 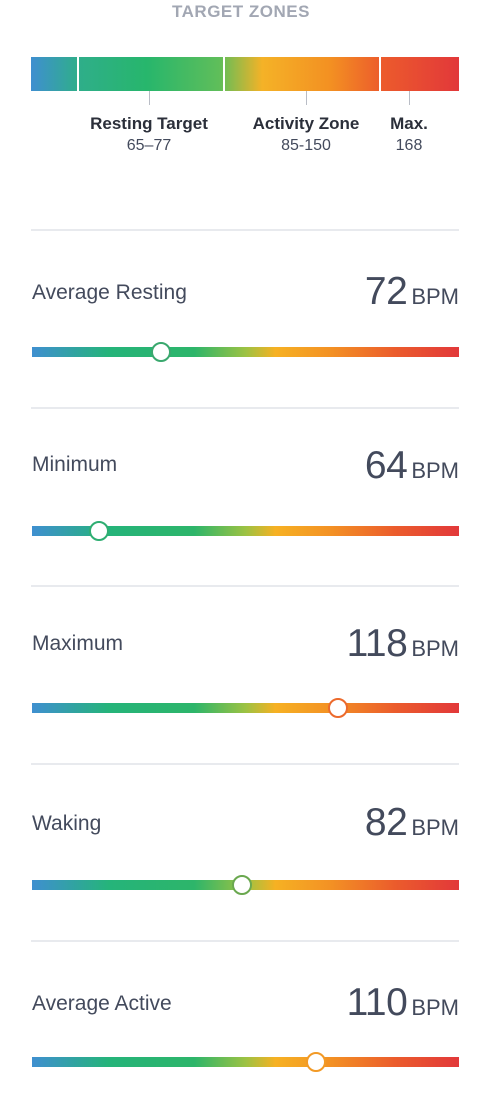 What do you see at coordinates (306, 134) in the screenshot?
I see `zone-label-activity: Activity Zone 85-150` at bounding box center [306, 134].